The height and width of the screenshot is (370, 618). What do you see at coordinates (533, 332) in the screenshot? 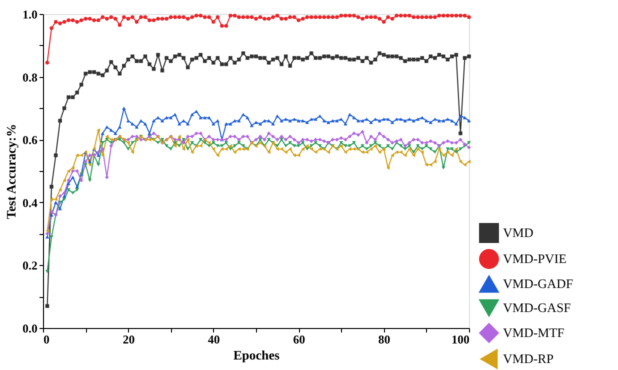
I see `legend-label: VMD-MTF` at bounding box center [533, 332].